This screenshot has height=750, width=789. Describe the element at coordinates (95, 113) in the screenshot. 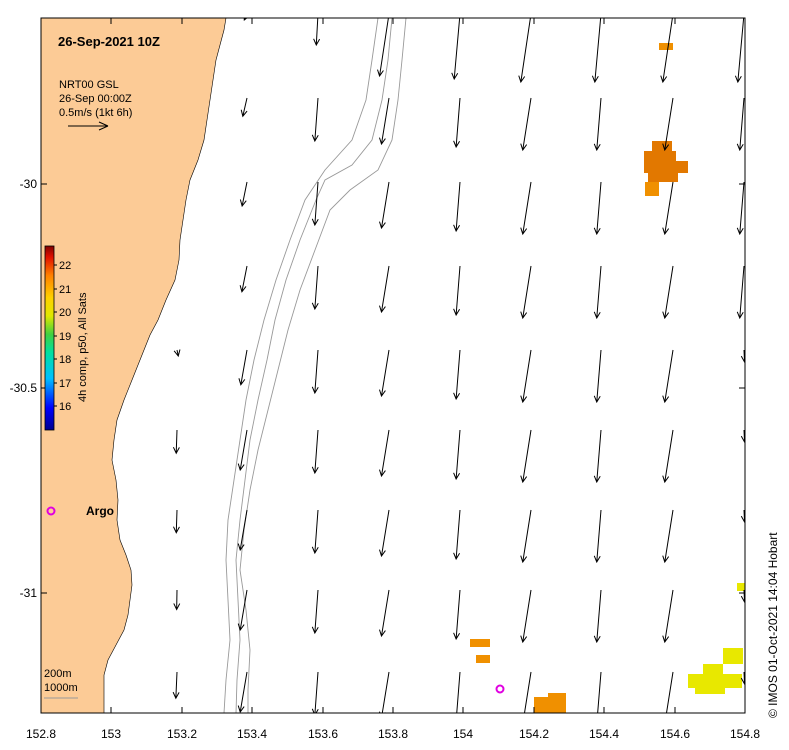

I see `vector-legend-scale: 0.5m/s (1kt 6h)` at that location.